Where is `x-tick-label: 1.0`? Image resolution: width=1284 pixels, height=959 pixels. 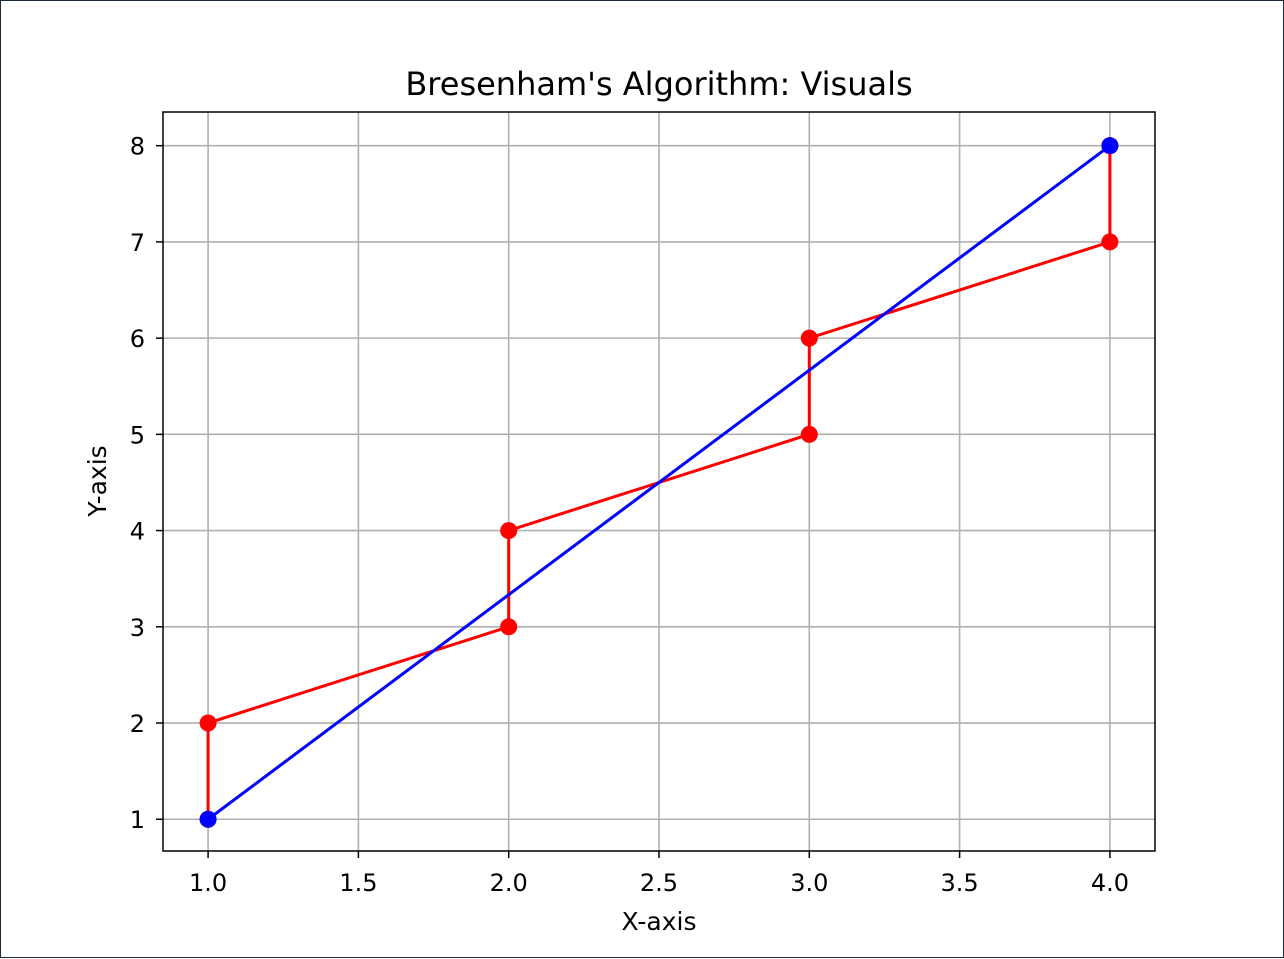 x-tick-label: 1.0 is located at coordinates (208, 883).